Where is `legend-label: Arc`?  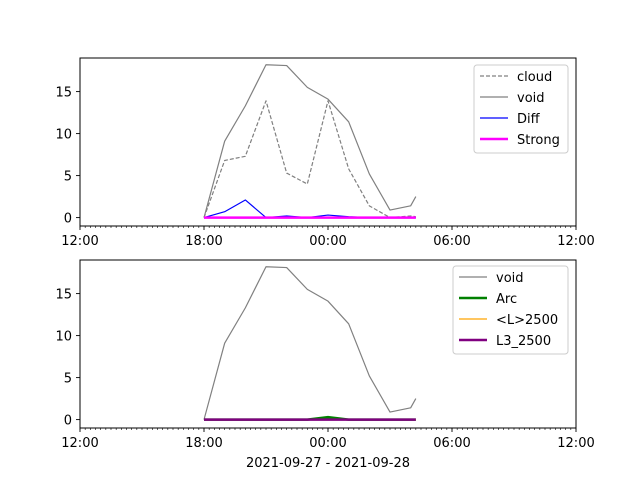
legend-label: Arc is located at coordinates (506, 299).